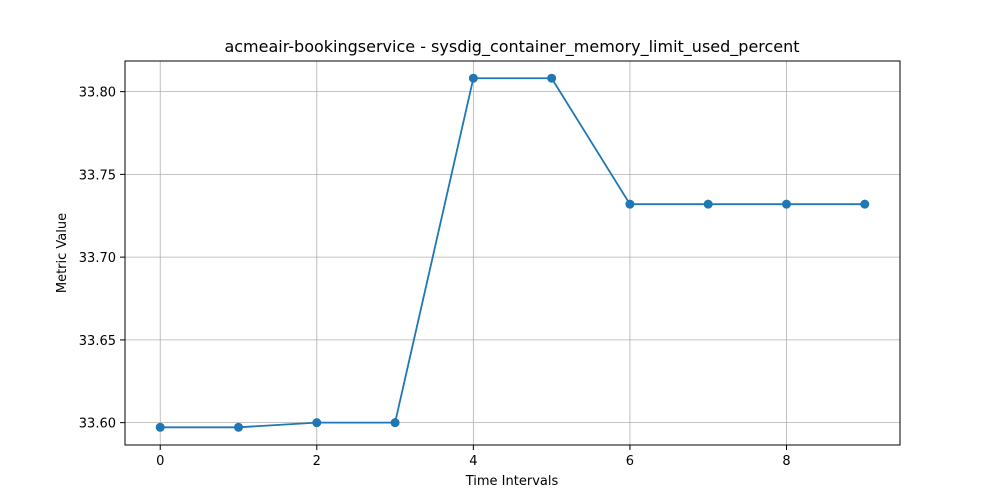 The height and width of the screenshot is (500, 1000). I want to click on y-tick-label: 33.70, so click(97, 258).